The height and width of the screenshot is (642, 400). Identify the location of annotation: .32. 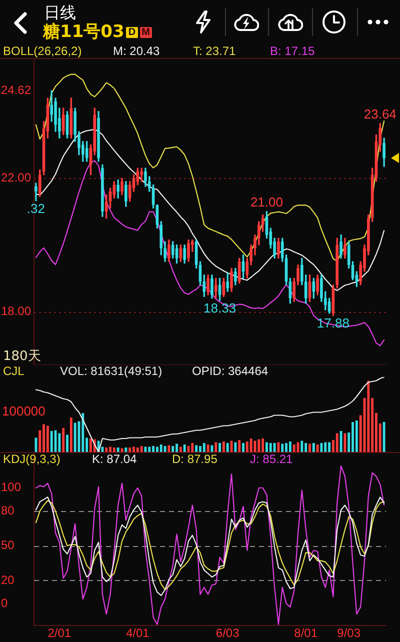
(35, 208).